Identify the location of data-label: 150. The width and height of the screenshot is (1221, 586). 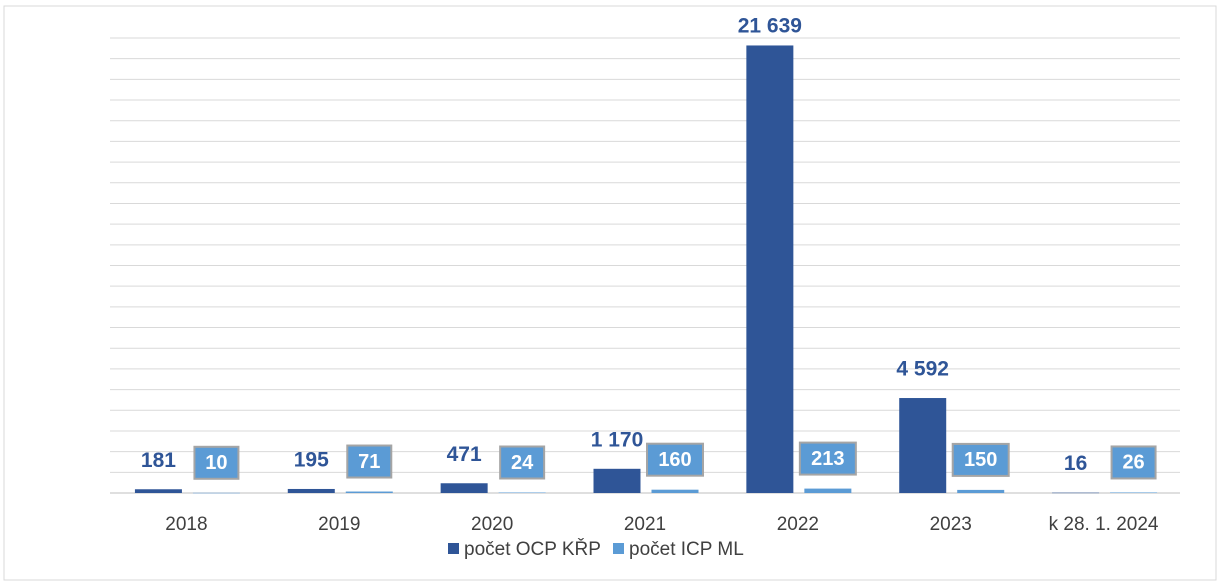
(980, 460).